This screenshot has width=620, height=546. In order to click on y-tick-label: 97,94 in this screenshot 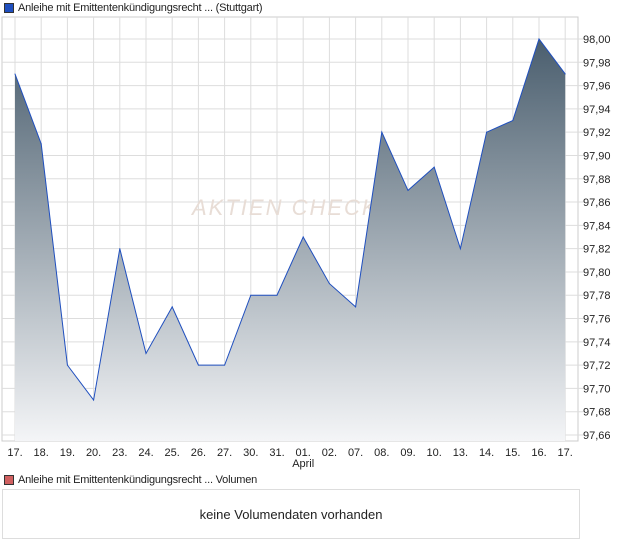, I will do `click(597, 110)`.